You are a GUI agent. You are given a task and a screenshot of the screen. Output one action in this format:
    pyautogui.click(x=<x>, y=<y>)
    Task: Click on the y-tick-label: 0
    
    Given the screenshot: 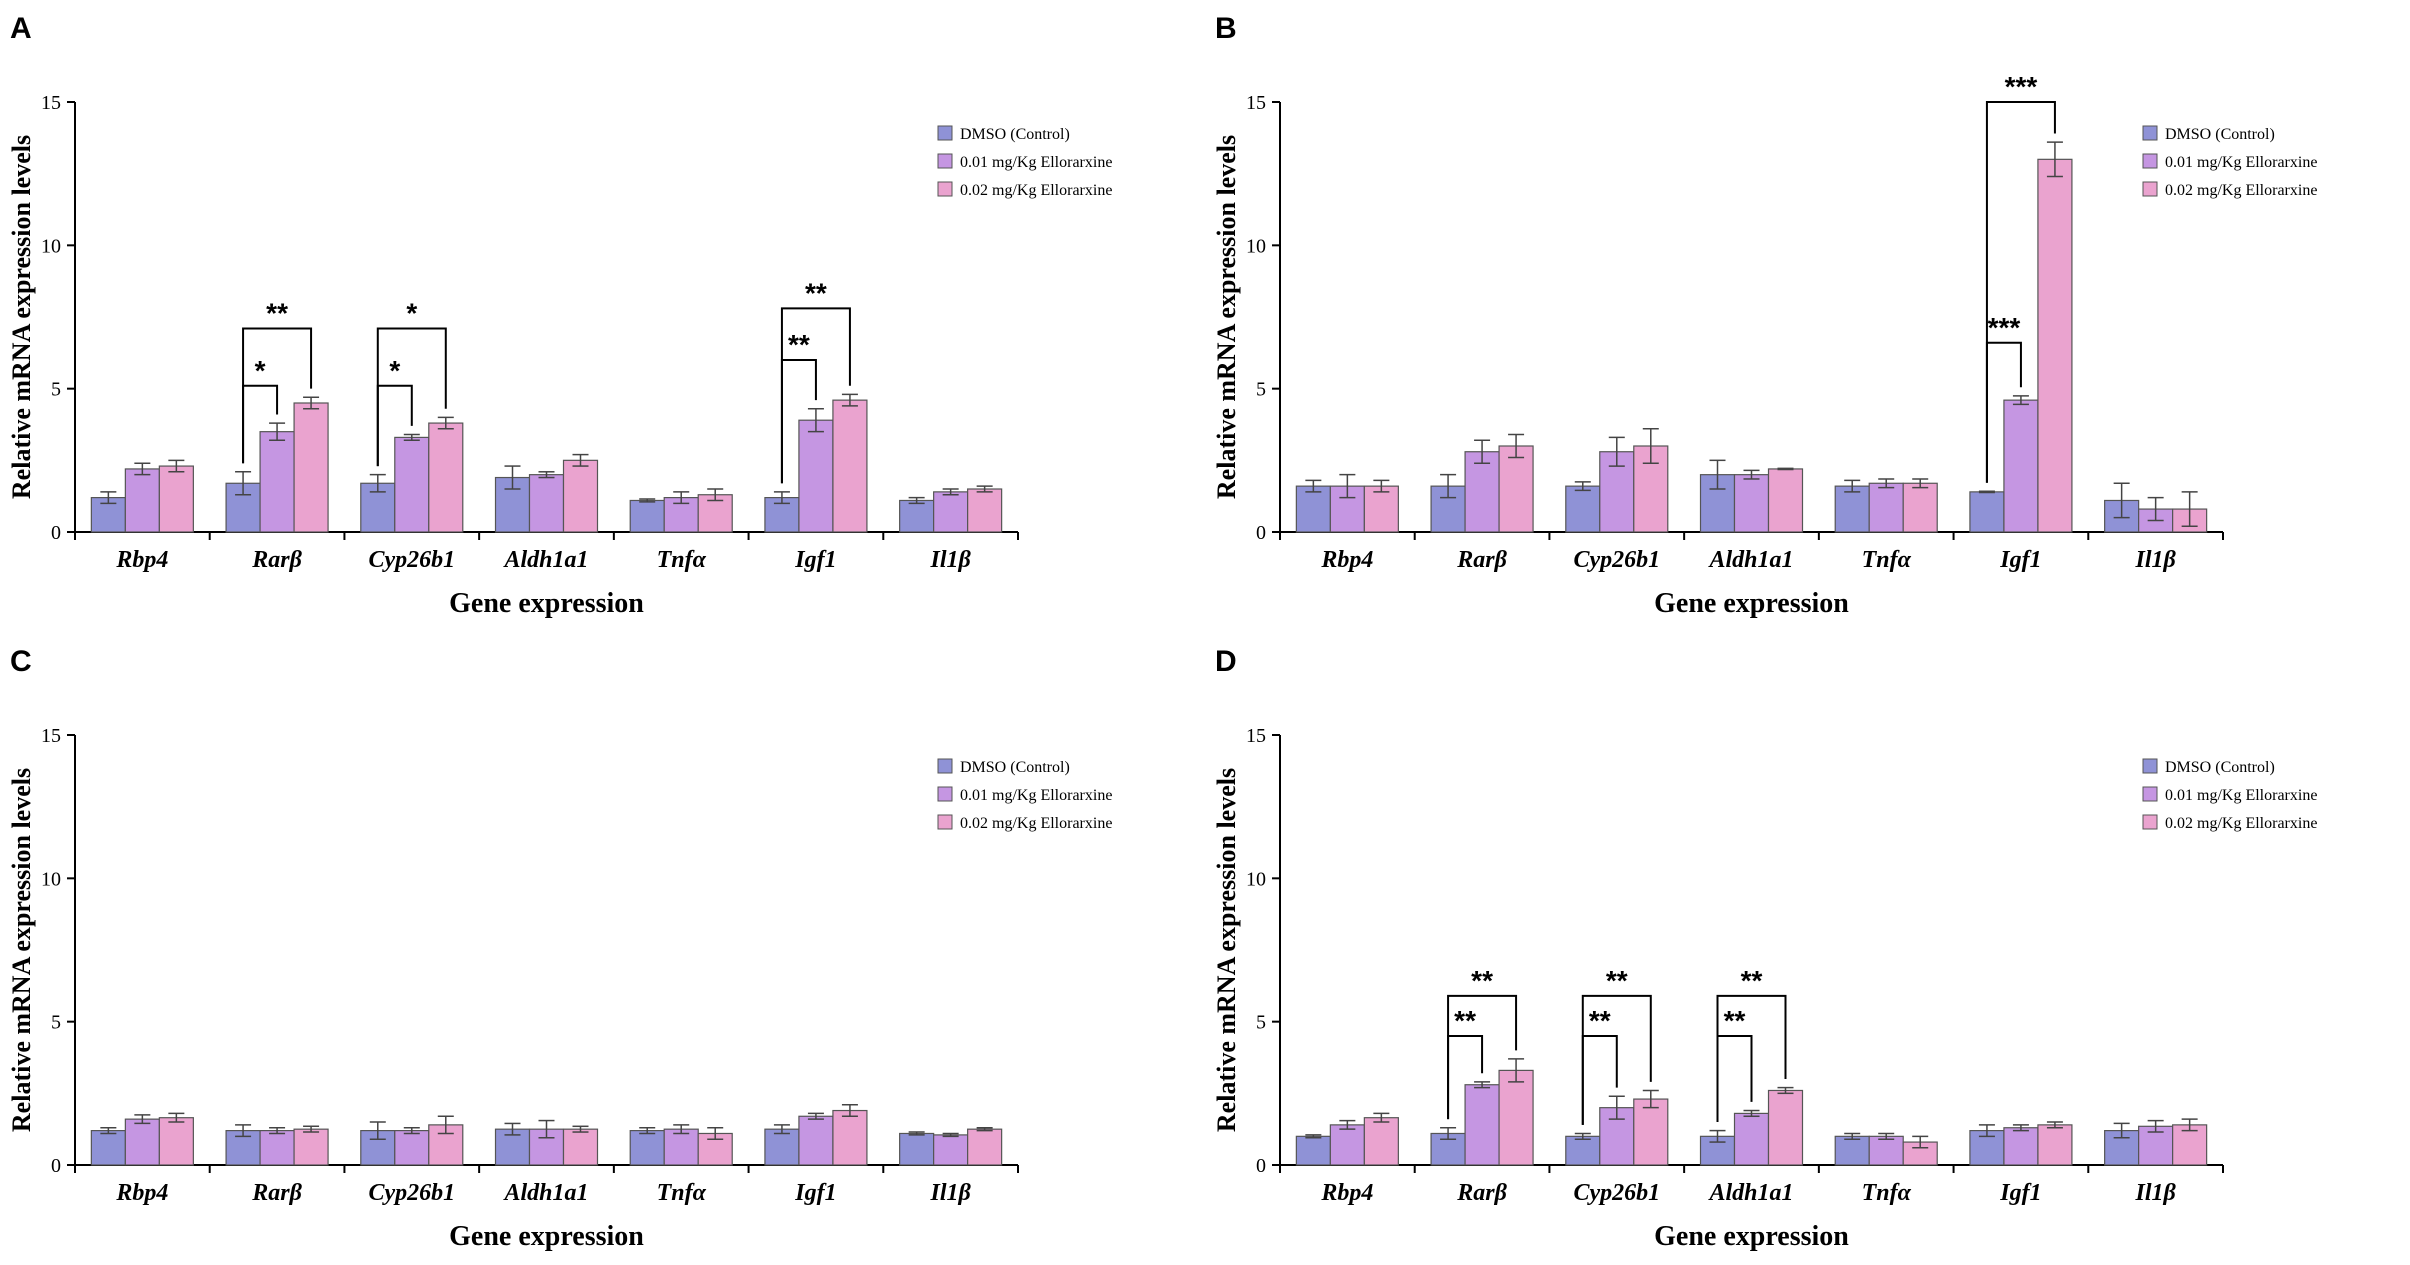 What is the action you would take?
    pyautogui.click(x=56, y=1166)
    